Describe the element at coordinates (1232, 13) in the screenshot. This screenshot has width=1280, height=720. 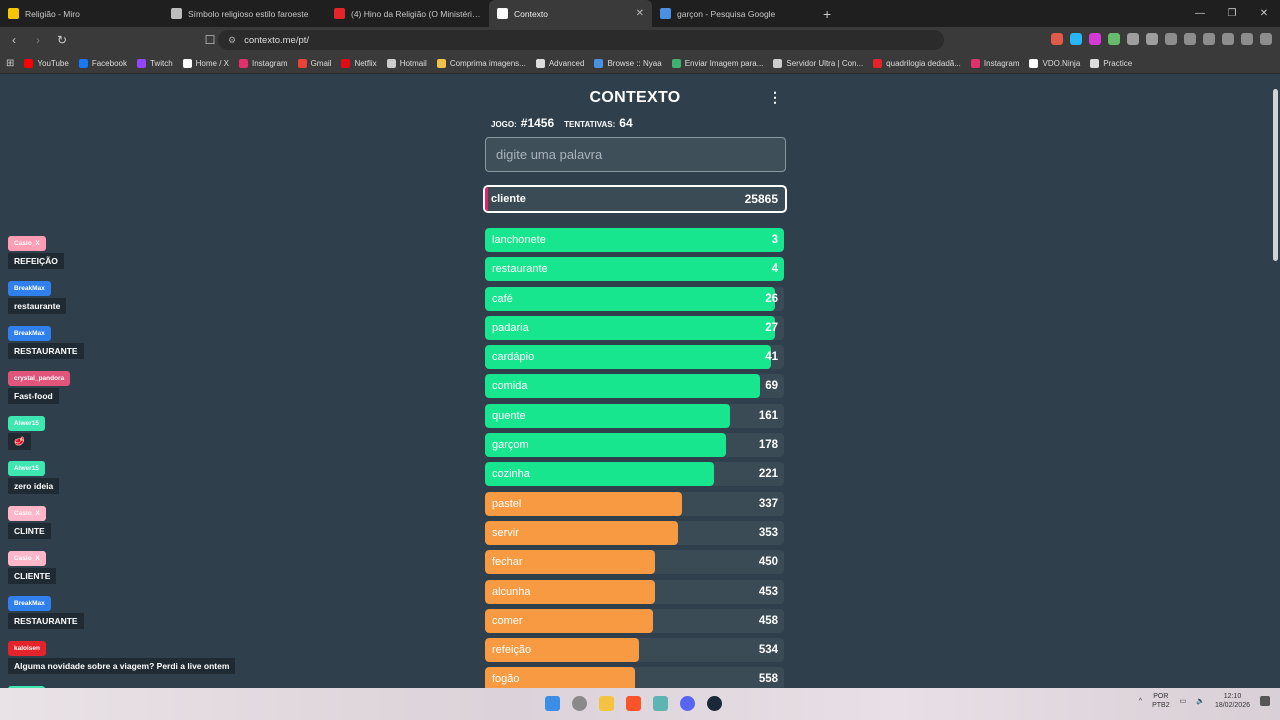
I see `restore-icon: ❐` at that location.